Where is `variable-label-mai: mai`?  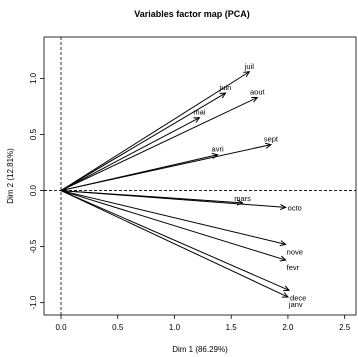 variable-label-mai: mai is located at coordinates (199, 112).